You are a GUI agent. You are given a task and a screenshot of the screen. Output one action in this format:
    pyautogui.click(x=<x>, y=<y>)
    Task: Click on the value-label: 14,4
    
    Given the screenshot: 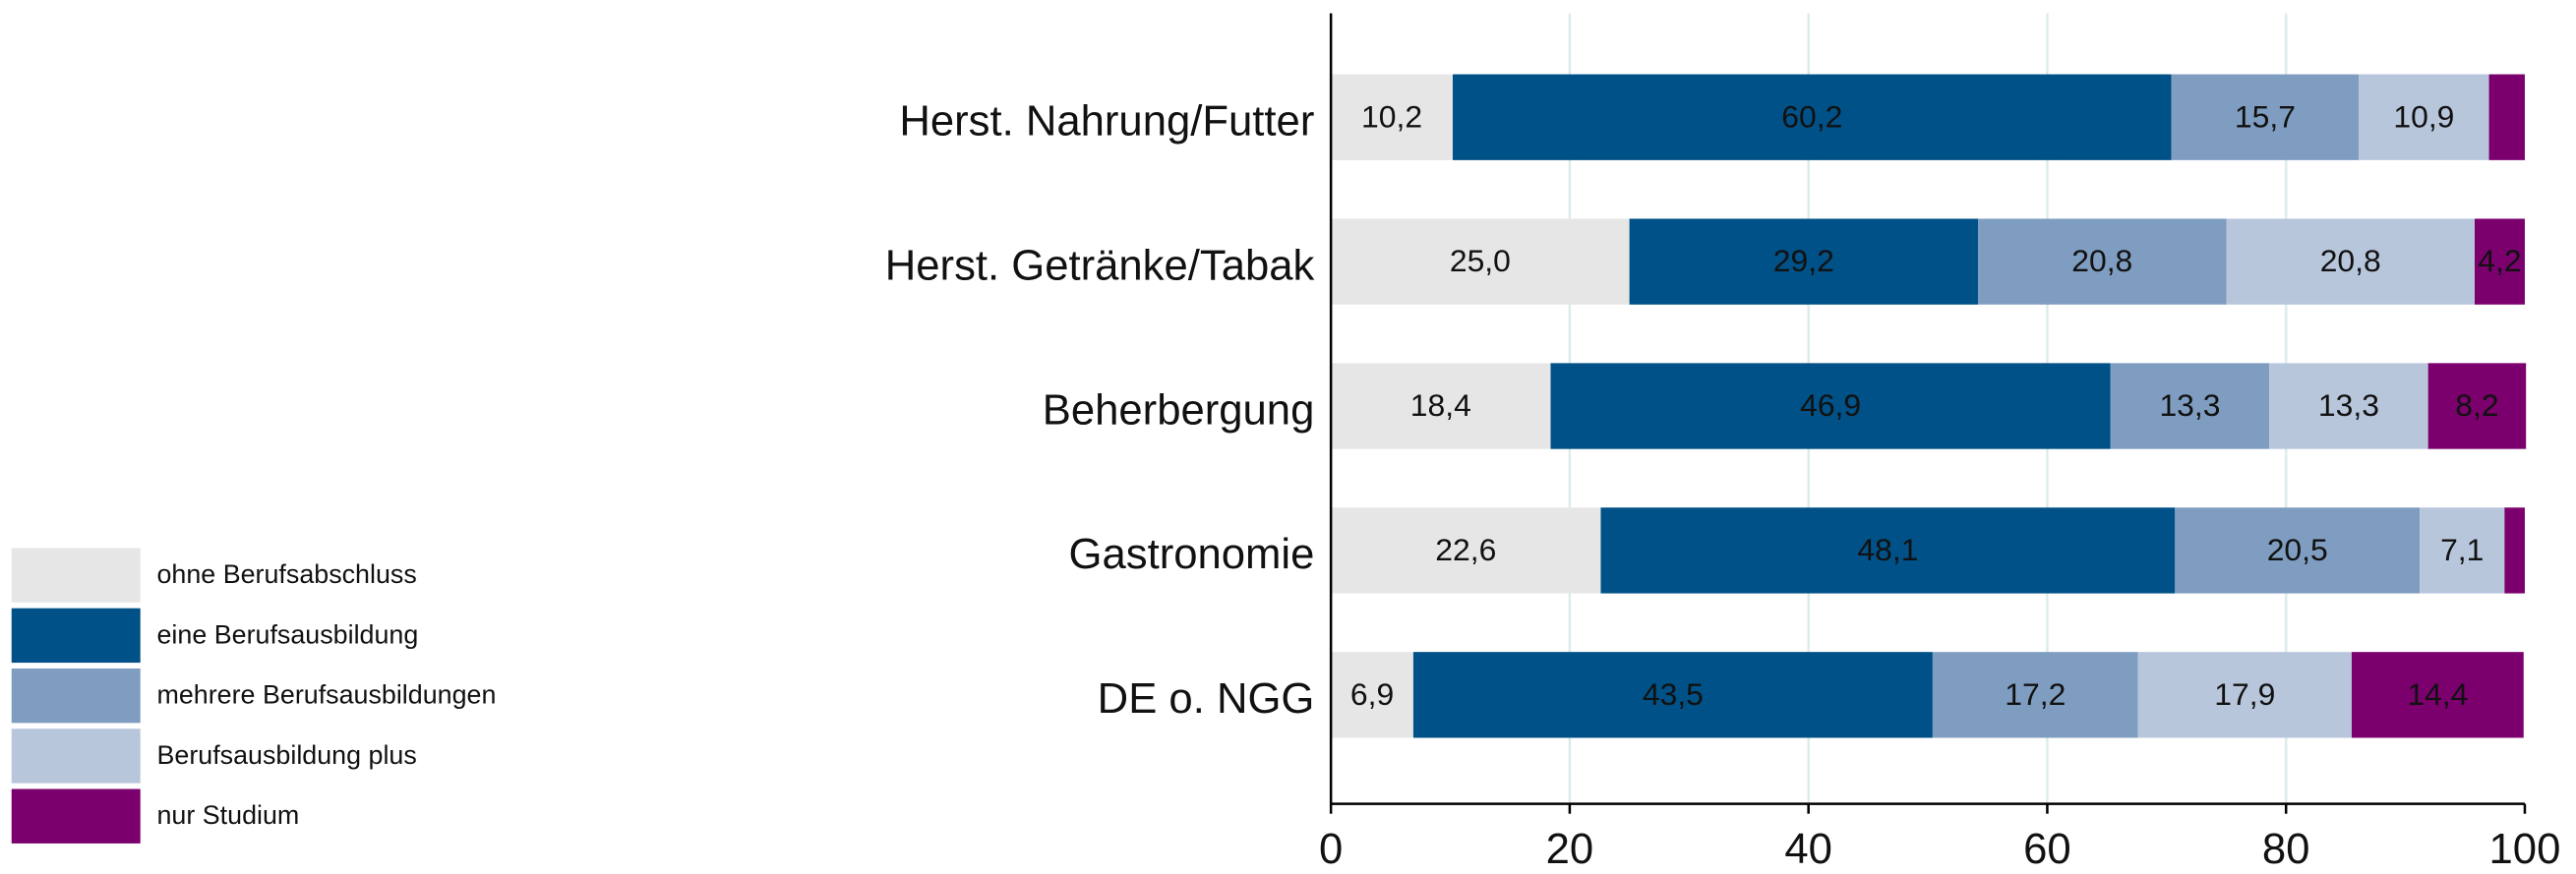 What is the action you would take?
    pyautogui.click(x=2438, y=694)
    